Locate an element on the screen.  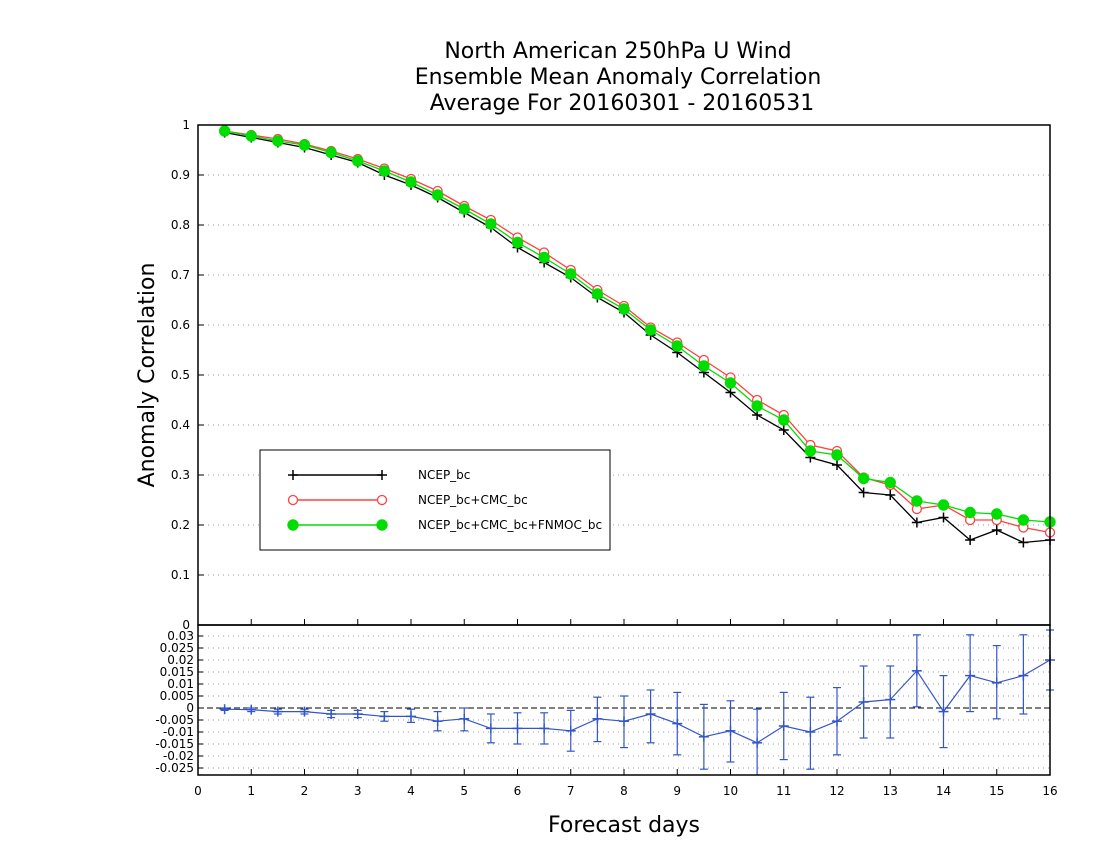
legend-marker-left is located at coordinates (293, 525).